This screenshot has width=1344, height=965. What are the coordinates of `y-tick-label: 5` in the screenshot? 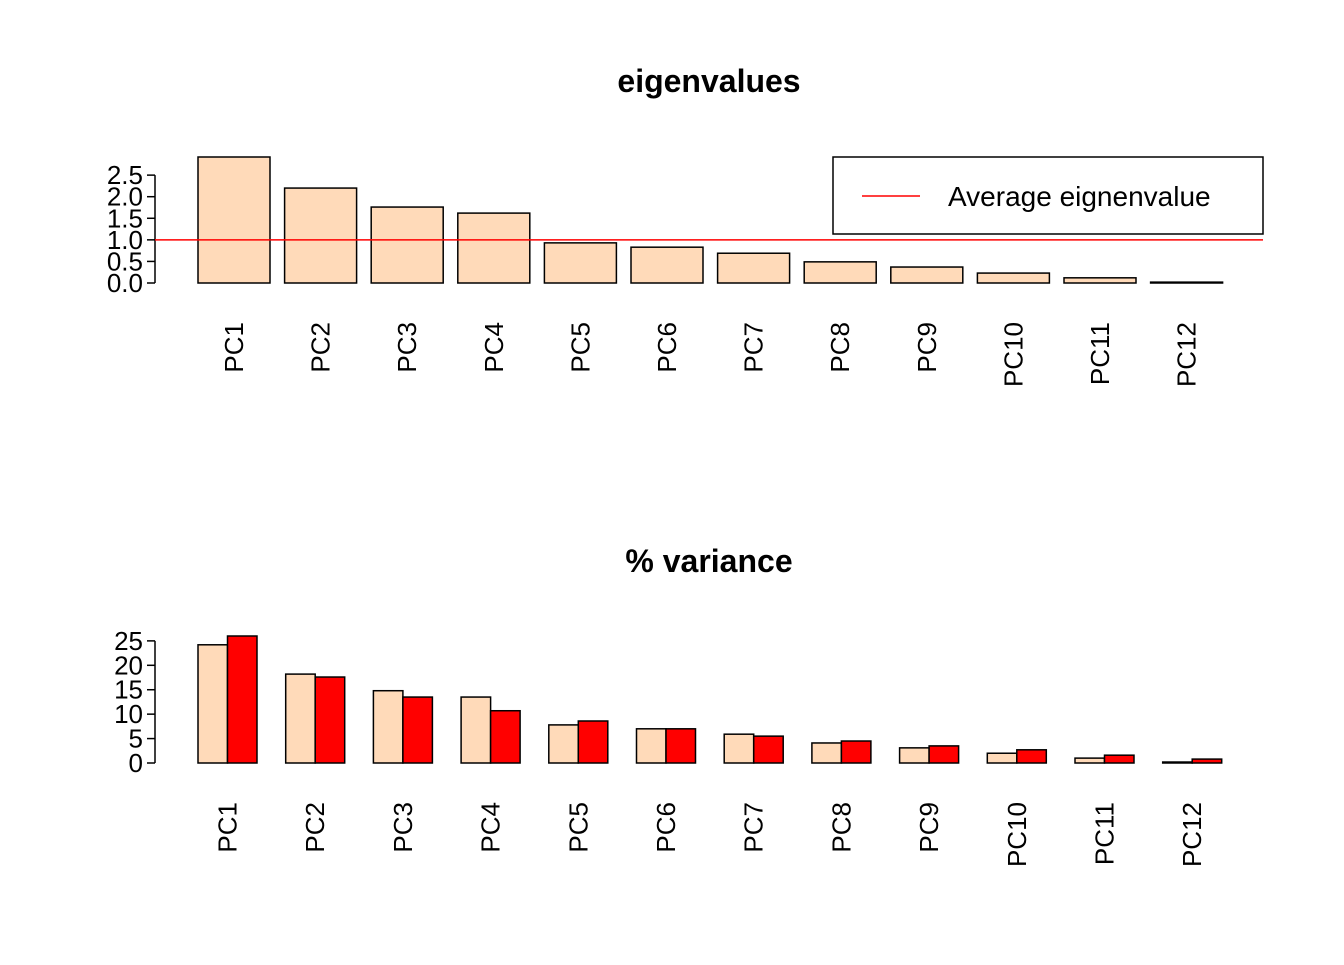 It's located at (136, 739).